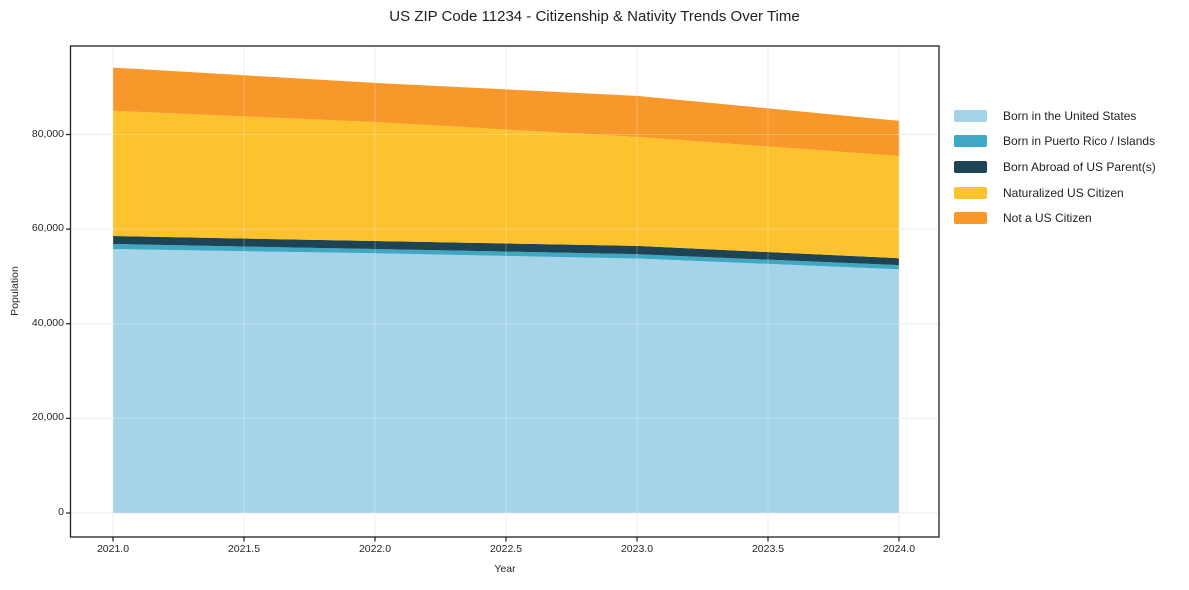 The height and width of the screenshot is (590, 1189). Describe the element at coordinates (375, 549) in the screenshot. I see `x-tick-label: 2022.0` at that location.